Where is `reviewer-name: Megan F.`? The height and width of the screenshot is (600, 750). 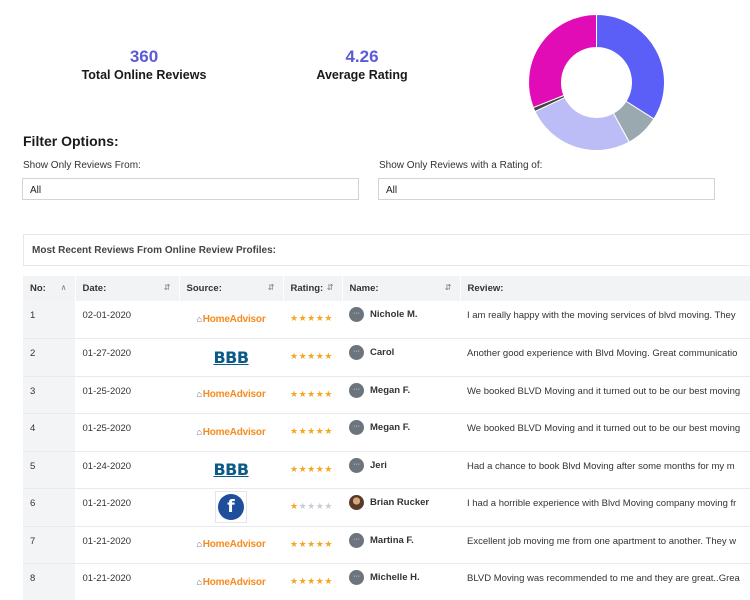
reviewer-name: Megan F. is located at coordinates (390, 390).